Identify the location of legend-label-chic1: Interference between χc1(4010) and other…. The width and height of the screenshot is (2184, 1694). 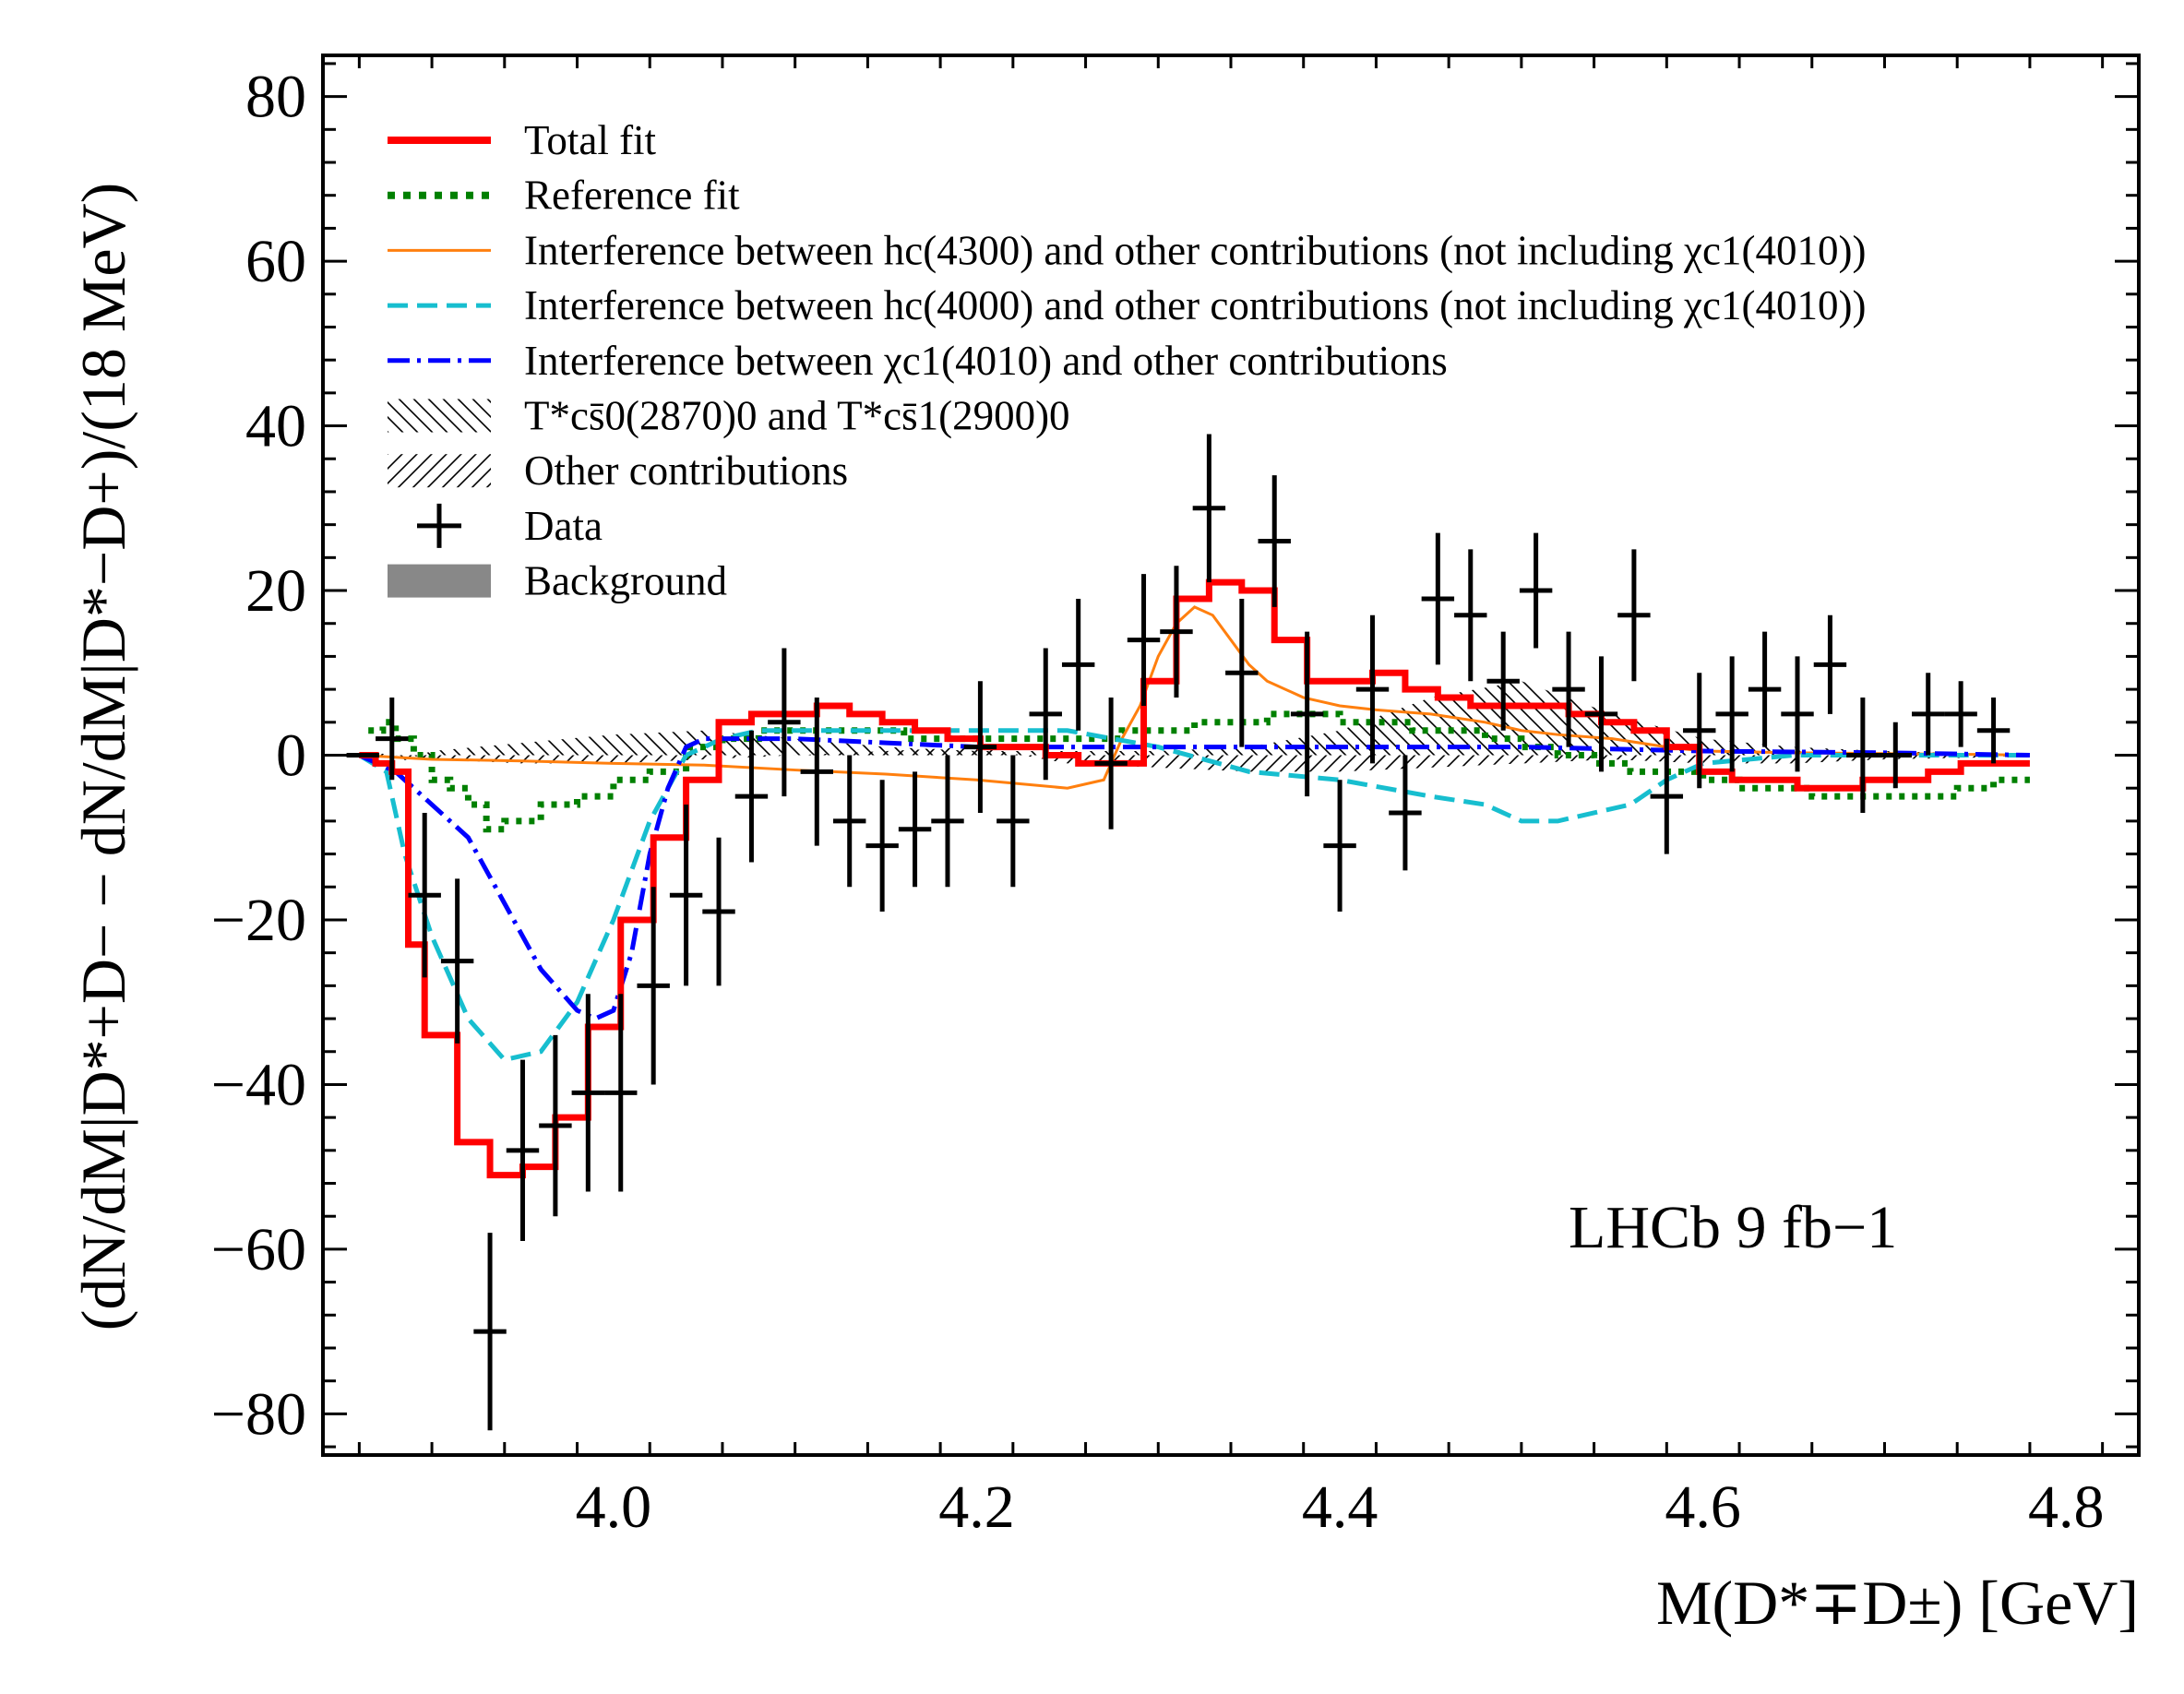
(986, 361).